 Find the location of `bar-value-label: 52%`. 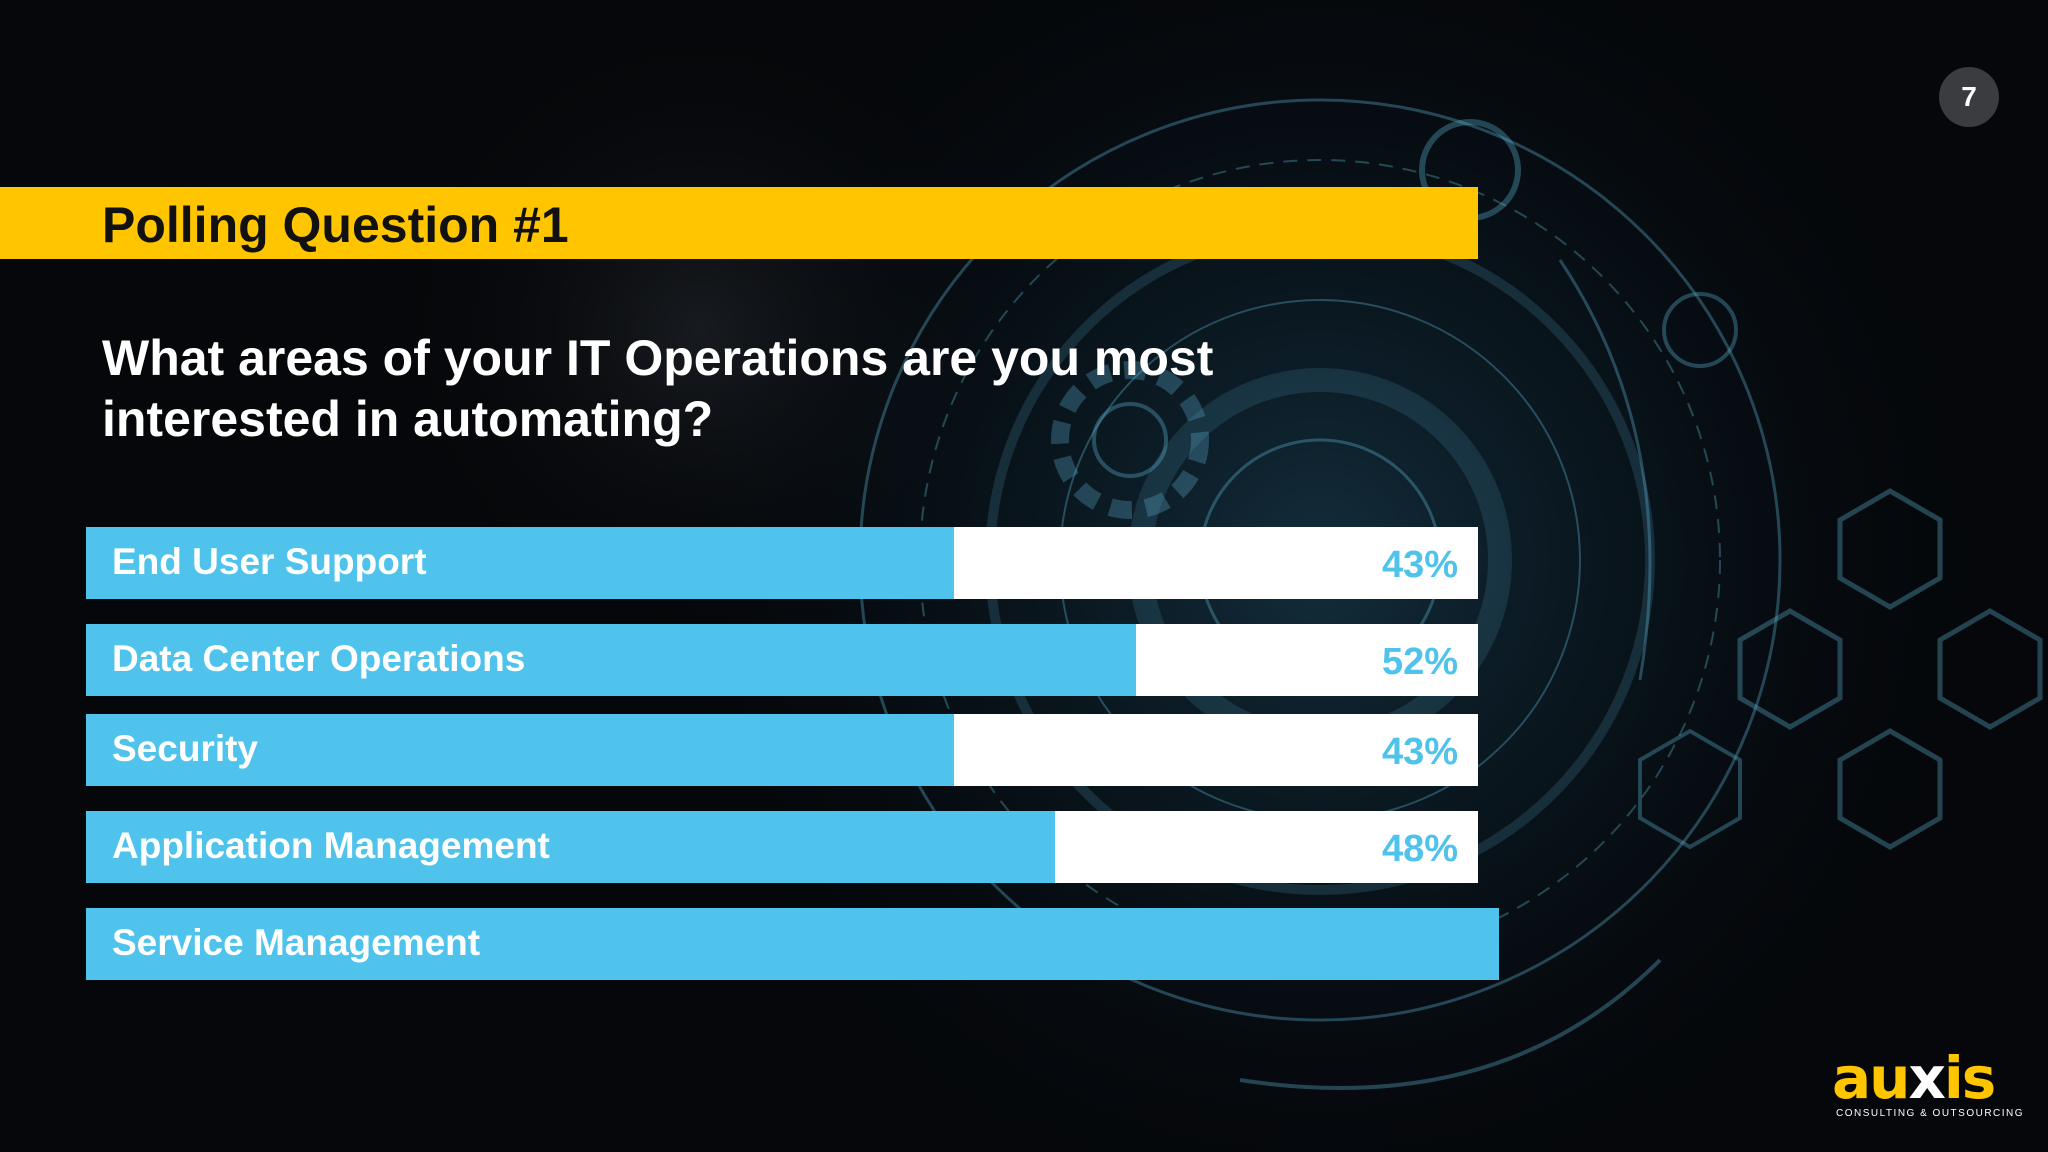

bar-value-label: 52% is located at coordinates (1419, 662).